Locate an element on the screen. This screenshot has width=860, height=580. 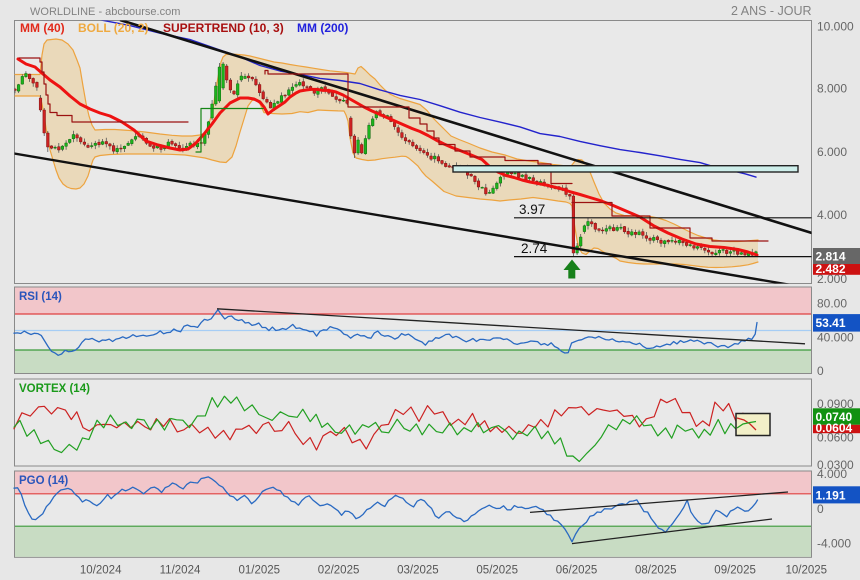
svg-text: 05/2025 is located at coordinates (497, 571).